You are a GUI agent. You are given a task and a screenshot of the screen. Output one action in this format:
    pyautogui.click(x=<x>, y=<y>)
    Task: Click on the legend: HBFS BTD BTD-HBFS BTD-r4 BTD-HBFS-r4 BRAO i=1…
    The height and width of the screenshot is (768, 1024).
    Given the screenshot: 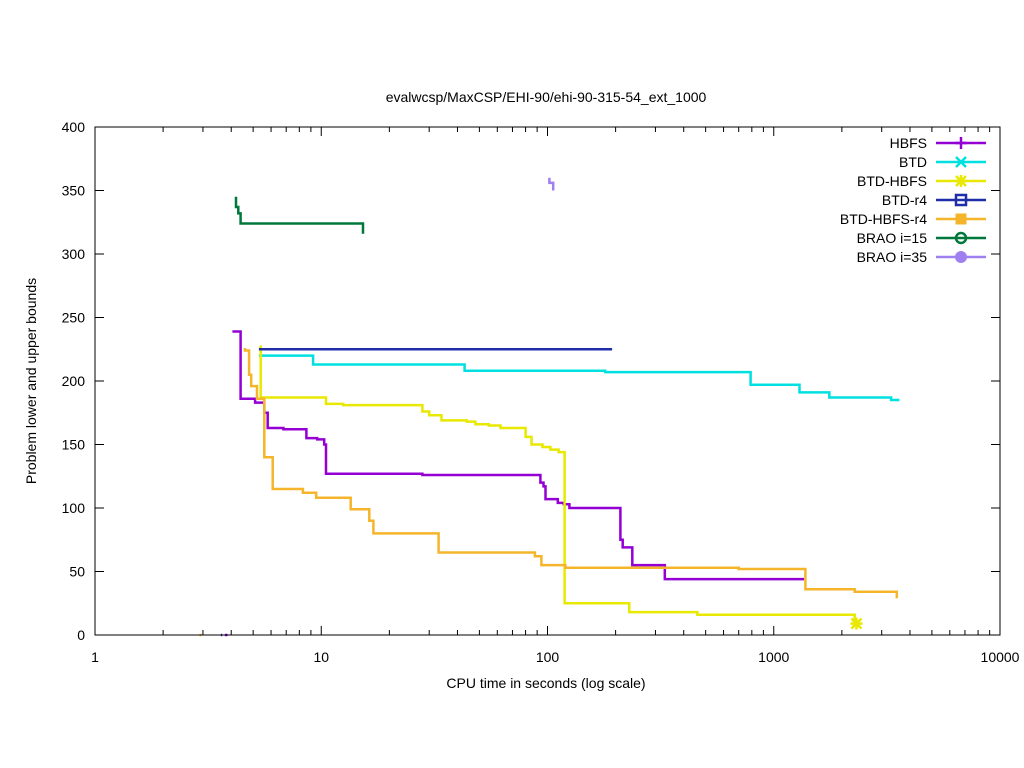 What is the action you would take?
    pyautogui.click(x=913, y=200)
    